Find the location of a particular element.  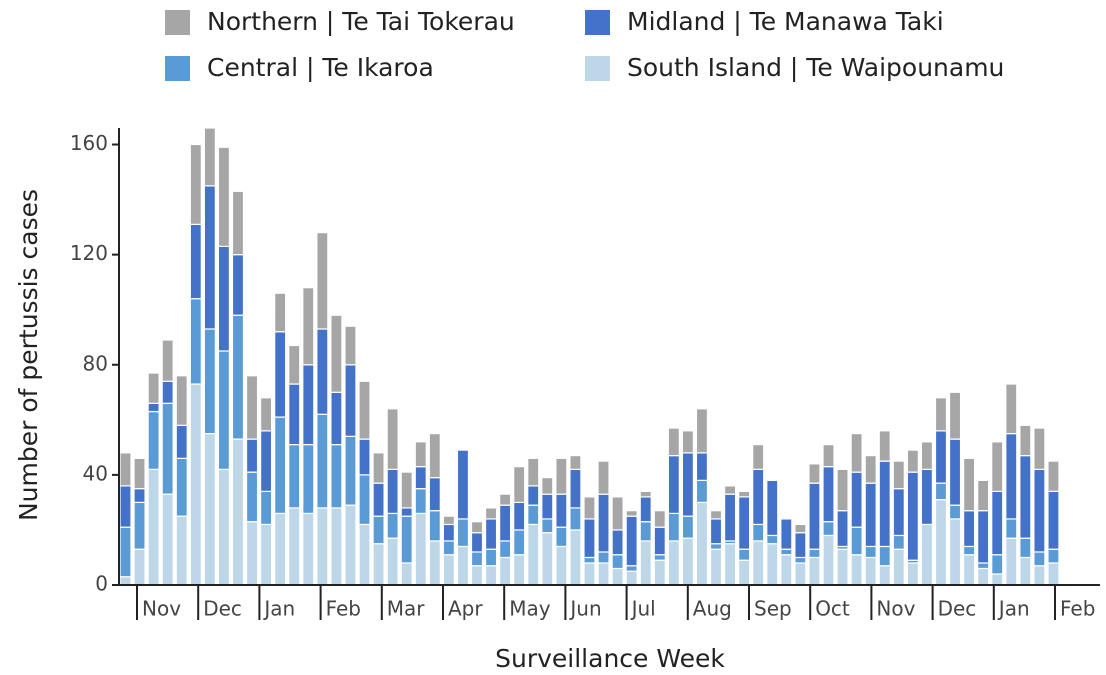

y-tick-label: 120 is located at coordinates (89, 253).